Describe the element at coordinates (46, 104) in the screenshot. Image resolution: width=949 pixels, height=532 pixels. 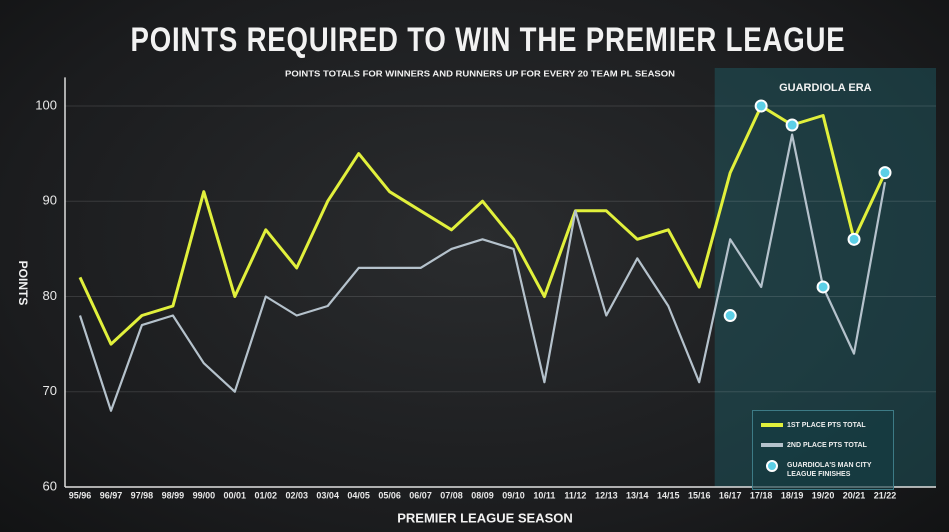
I see `y-tick-label: 100` at that location.